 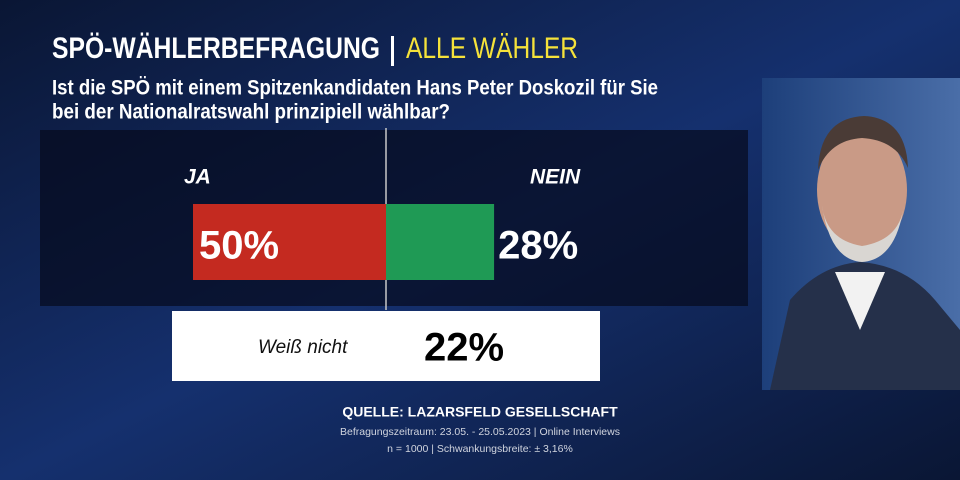 I want to click on photo, so click(x=861, y=234).